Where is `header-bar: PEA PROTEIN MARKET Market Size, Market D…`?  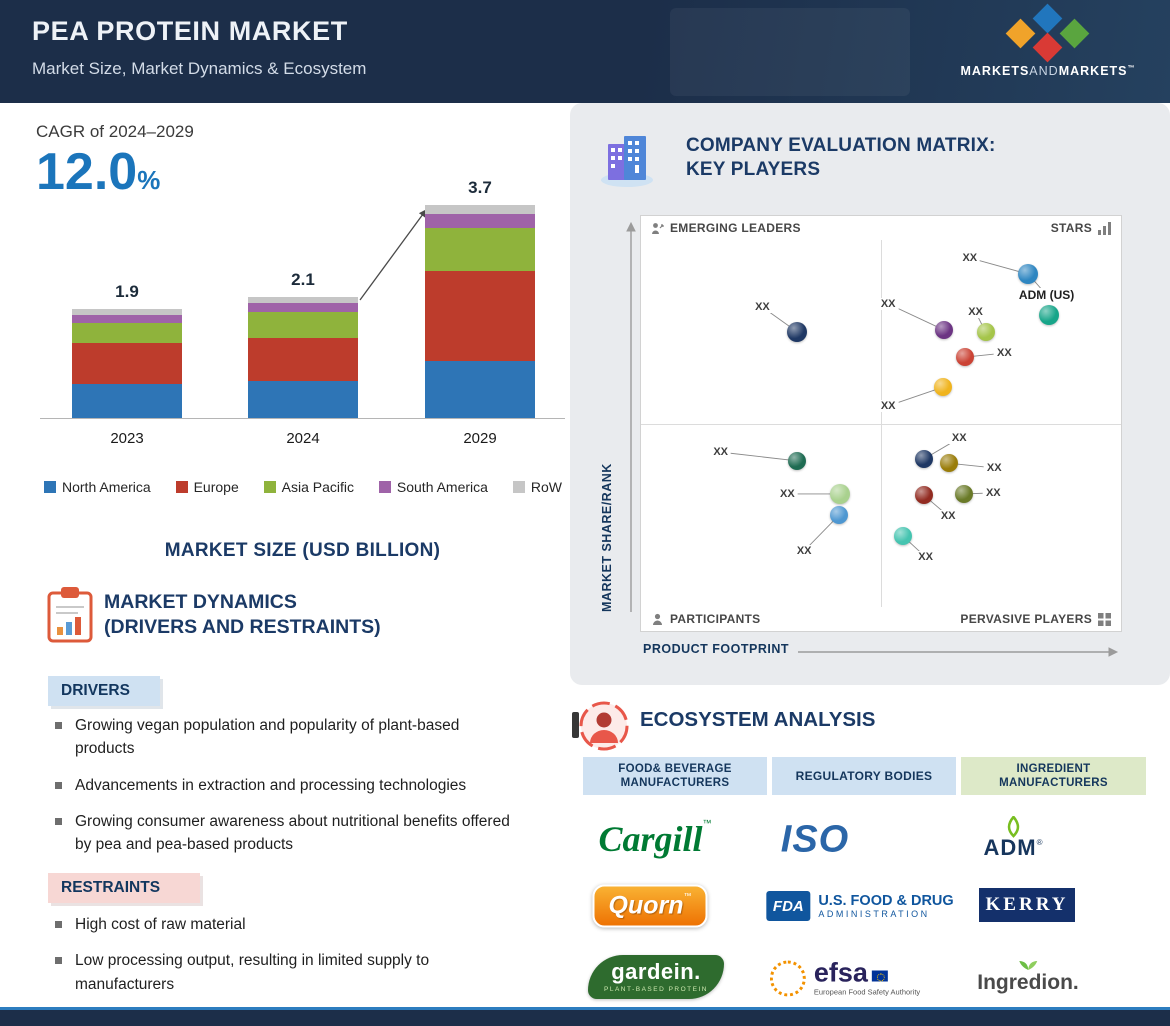
header-bar: PEA PROTEIN MARKET Market Size, Market D… is located at coordinates (585, 51).